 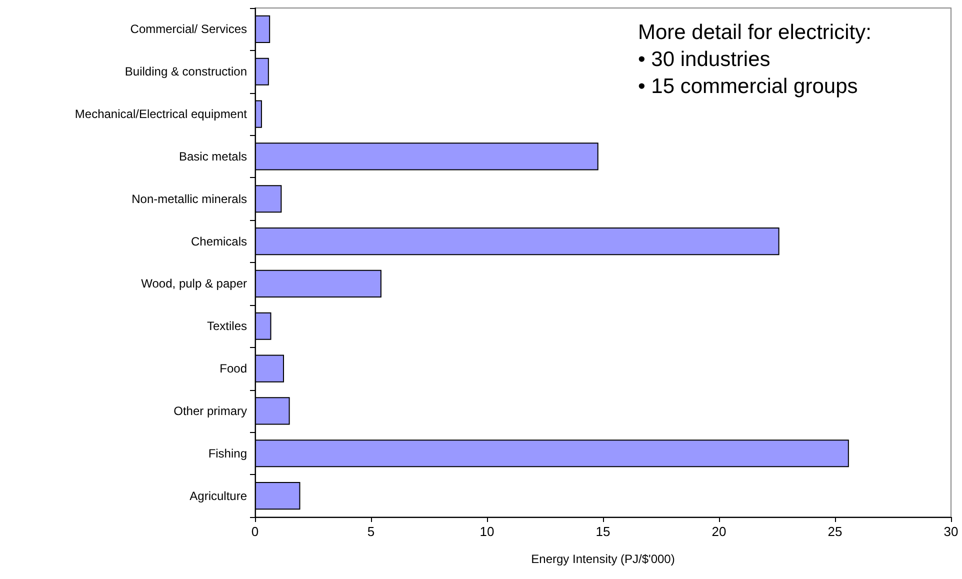 I want to click on y-tick-label: Agriculture, so click(x=219, y=495).